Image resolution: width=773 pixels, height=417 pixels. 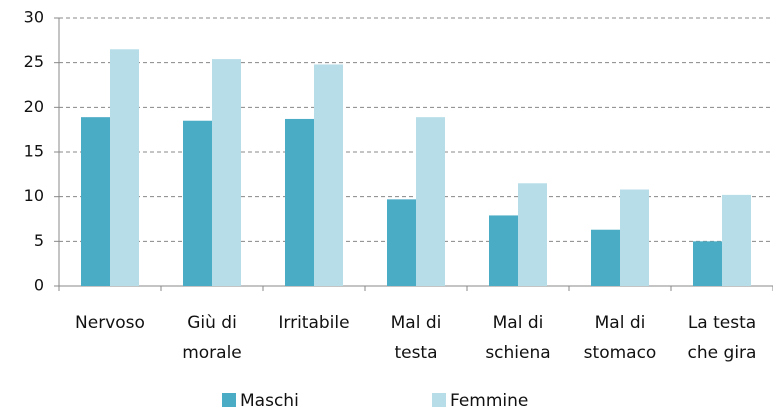 What do you see at coordinates (517, 353) in the screenshot?
I see `x-tick-label: schiena` at bounding box center [517, 353].